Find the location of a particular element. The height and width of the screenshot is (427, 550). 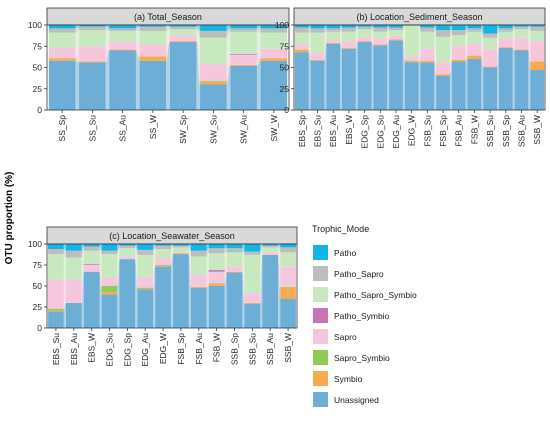

bar-segment-patho-ssb-su is located at coordinates (490, 29).